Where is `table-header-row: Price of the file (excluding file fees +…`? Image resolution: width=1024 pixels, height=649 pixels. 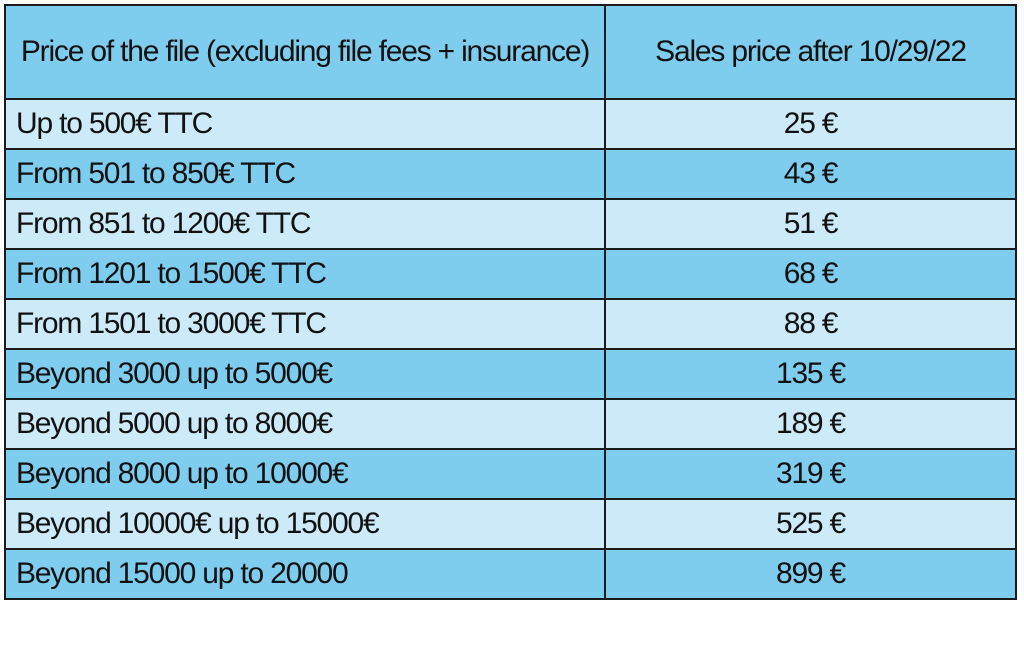
table-header-row: Price of the file (excluding file fees +… is located at coordinates (510, 52).